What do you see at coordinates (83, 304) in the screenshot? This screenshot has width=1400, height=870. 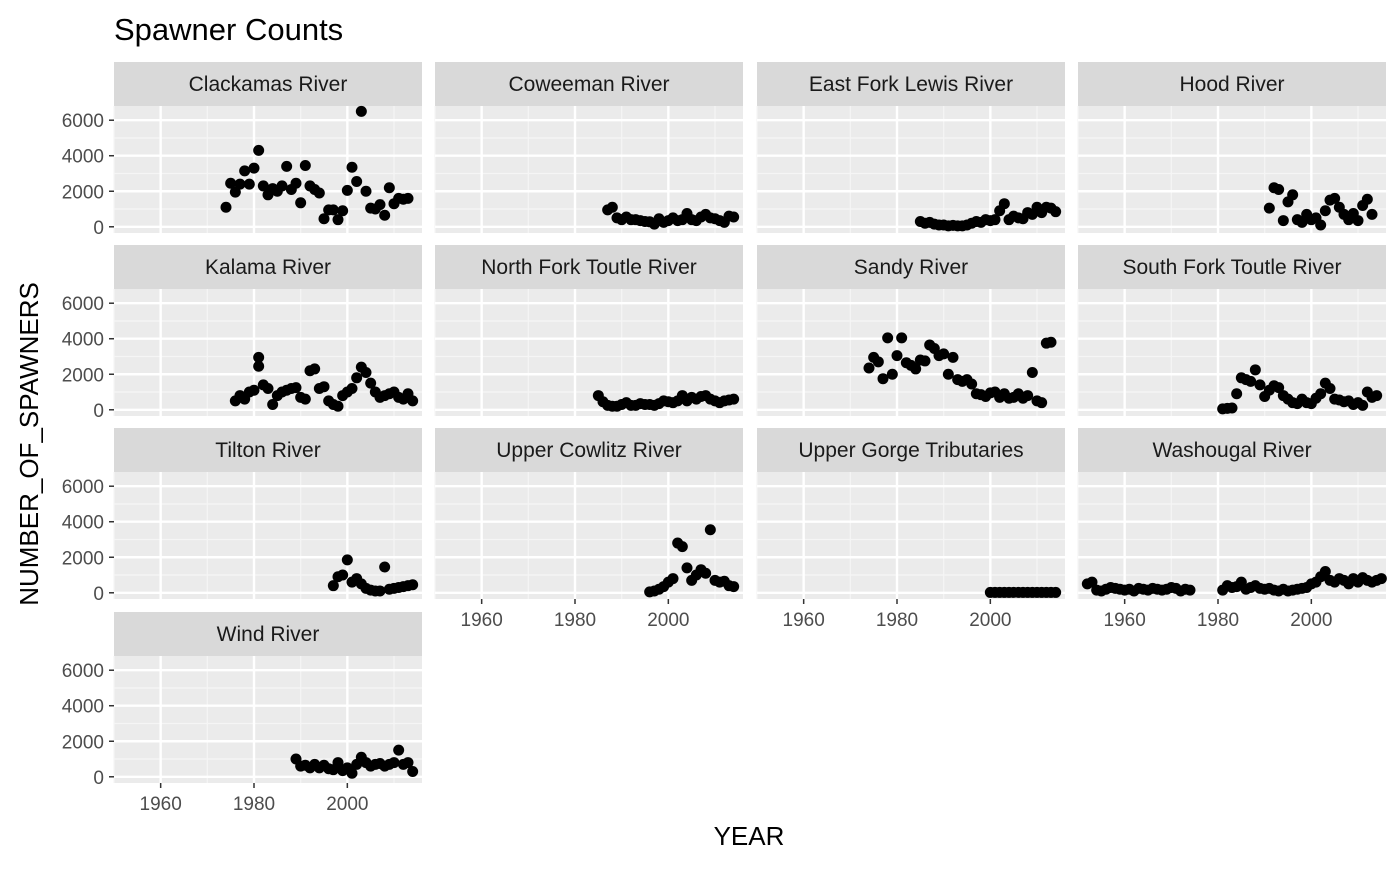 I see `y-tick-label: 6000` at bounding box center [83, 304].